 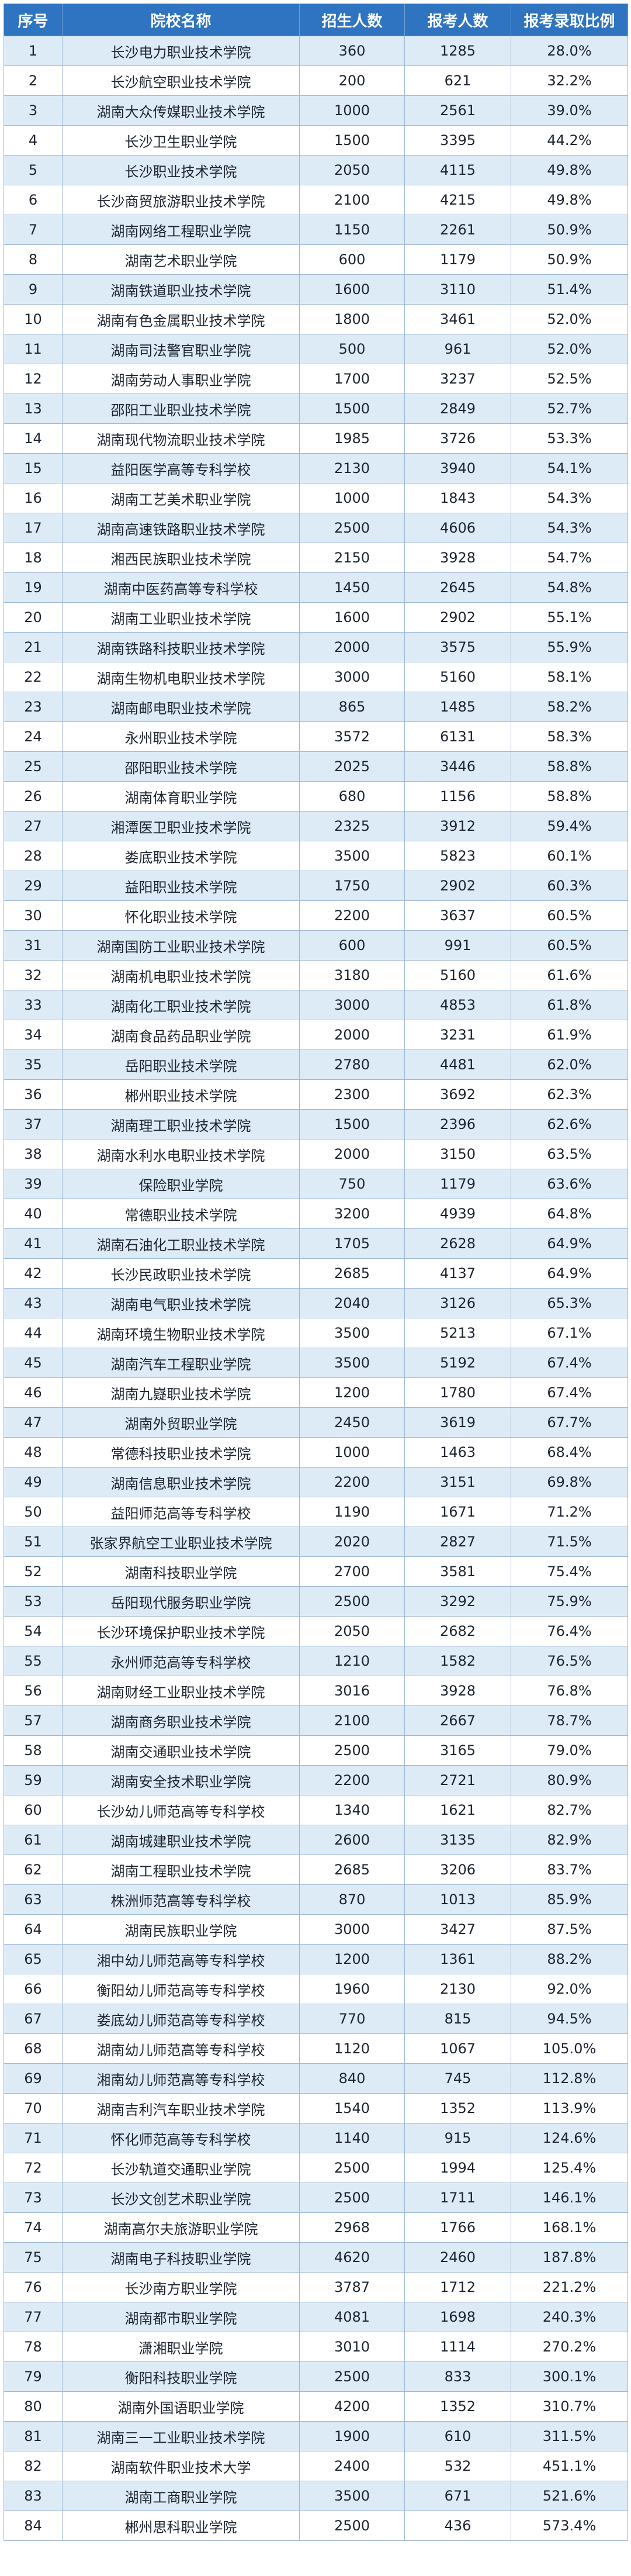 What do you see at coordinates (33, 230) in the screenshot?
I see `cell-index: 7` at bounding box center [33, 230].